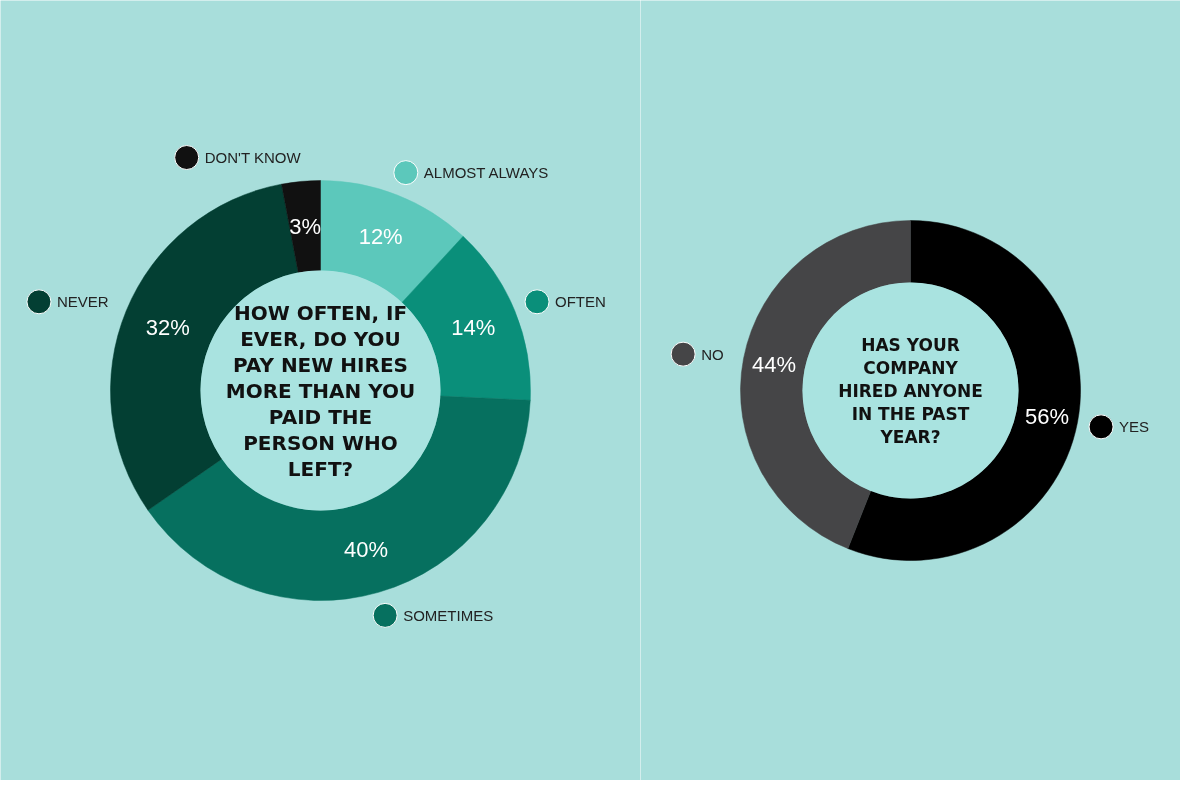 Image resolution: width=1200 pixels, height=800 pixels. Describe the element at coordinates (167, 328) in the screenshot. I see `data-label: 32%` at that location.